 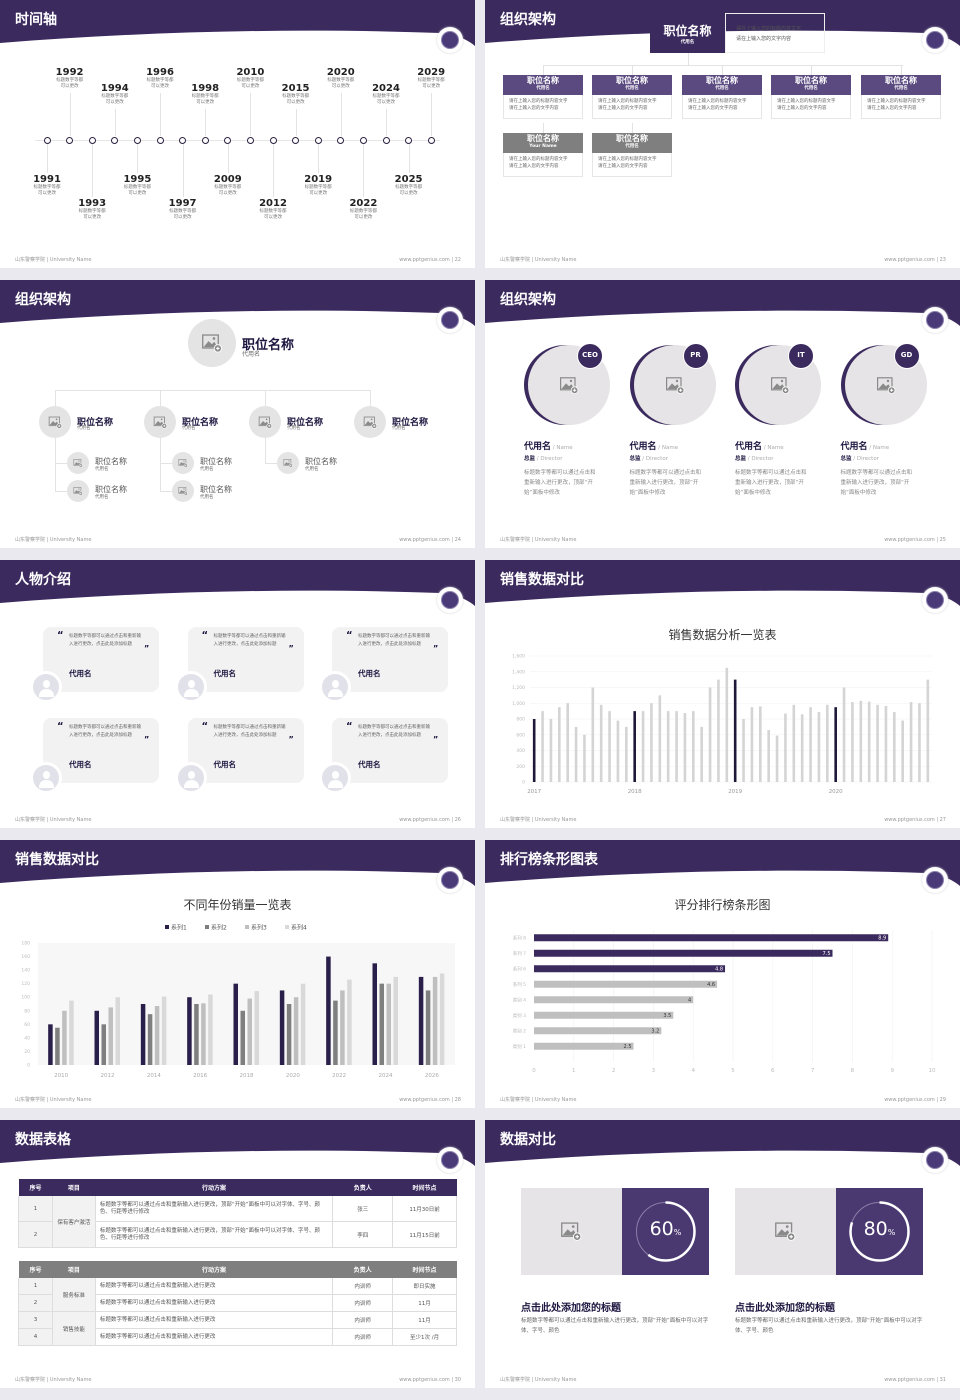 What do you see at coordinates (836, 792) in the screenshot?
I see `x-tick-label: 2020` at bounding box center [836, 792].